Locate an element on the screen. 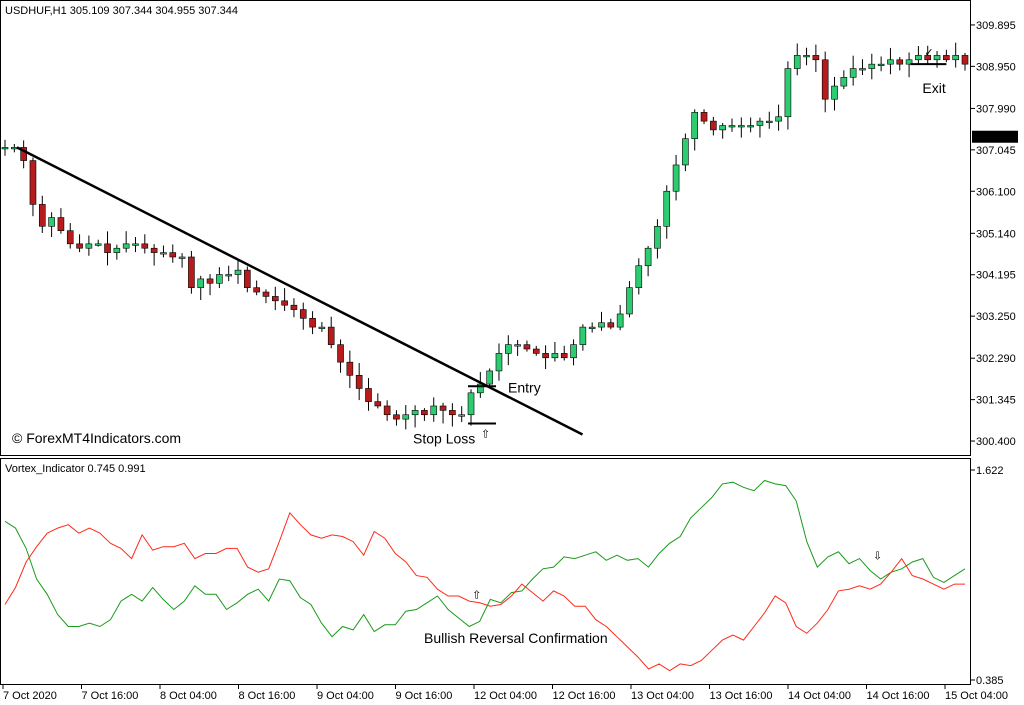 The width and height of the screenshot is (1024, 705). time-tick-label: 7 Oct 16:00 is located at coordinates (110, 696).